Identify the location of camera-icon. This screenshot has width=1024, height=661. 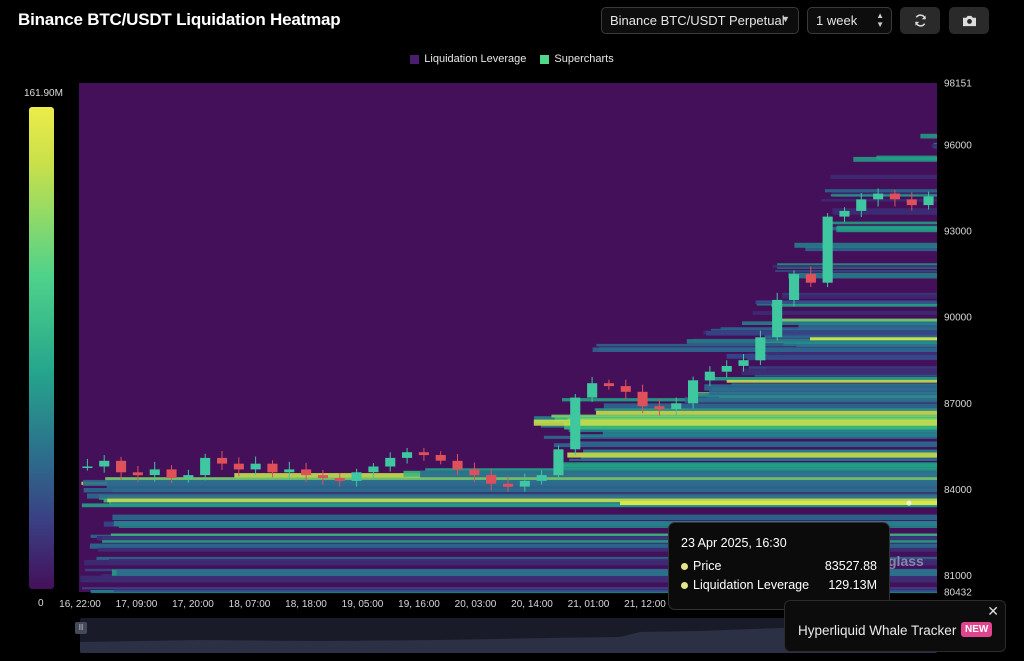
(969, 21).